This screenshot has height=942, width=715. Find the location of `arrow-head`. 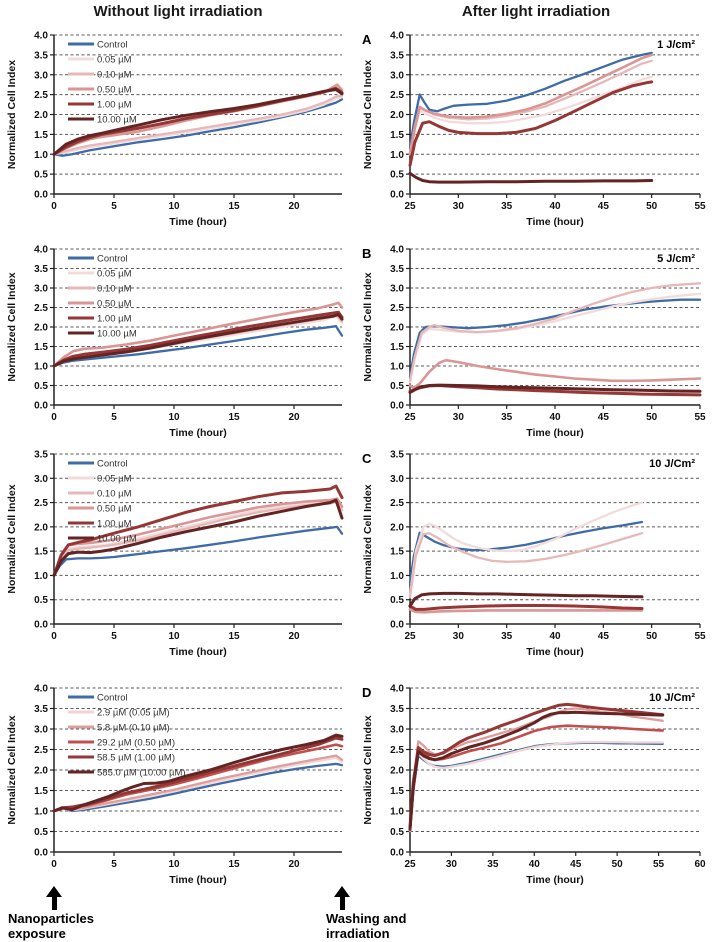

arrow-head is located at coordinates (54, 891).